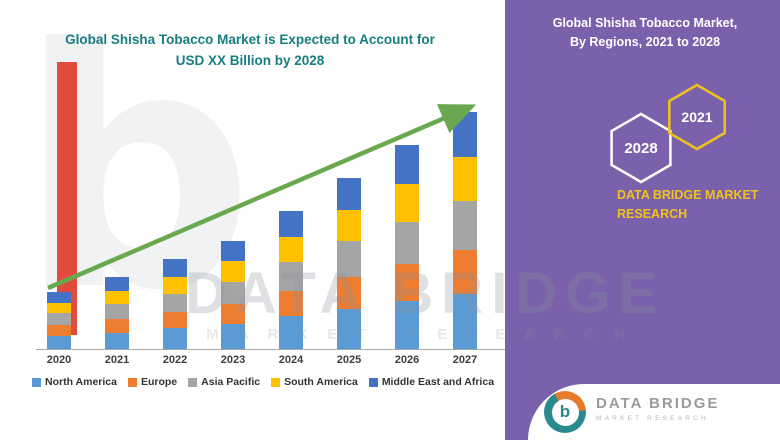  What do you see at coordinates (349, 259) in the screenshot?
I see `bar-segment-asia-pacific-2025` at bounding box center [349, 259].